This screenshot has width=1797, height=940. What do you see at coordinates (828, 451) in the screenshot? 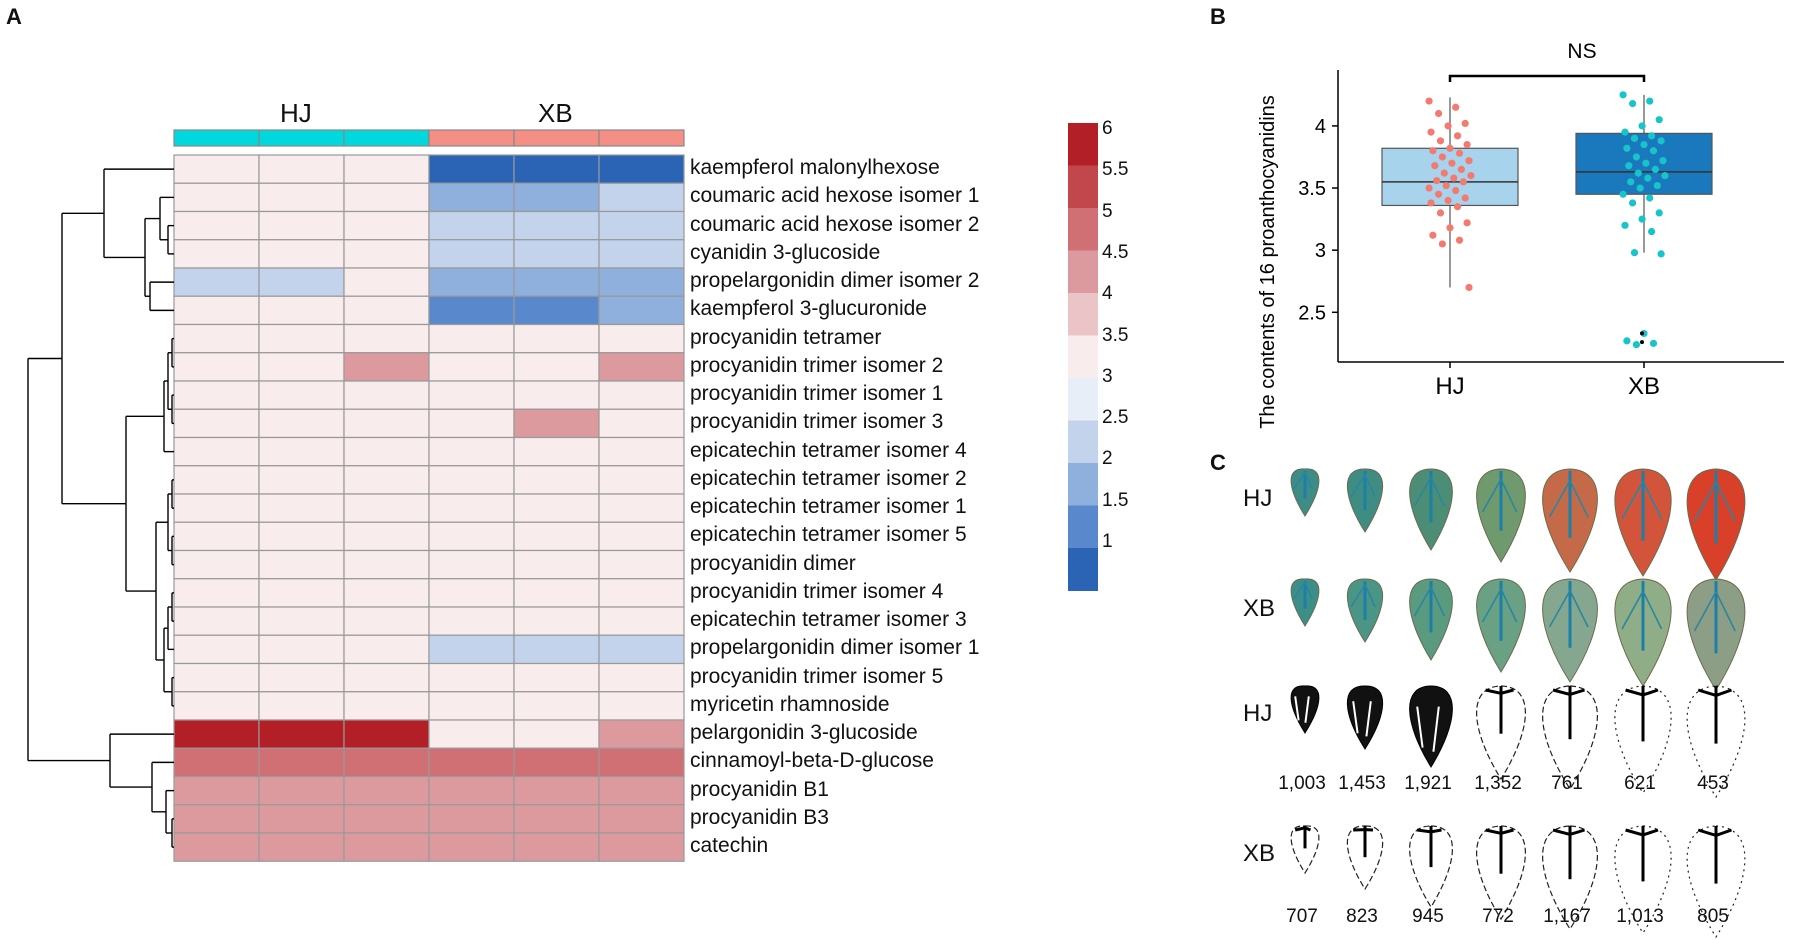
I see `heatmap-row-label: epicatechin tetramer isomer 4` at bounding box center [828, 451].